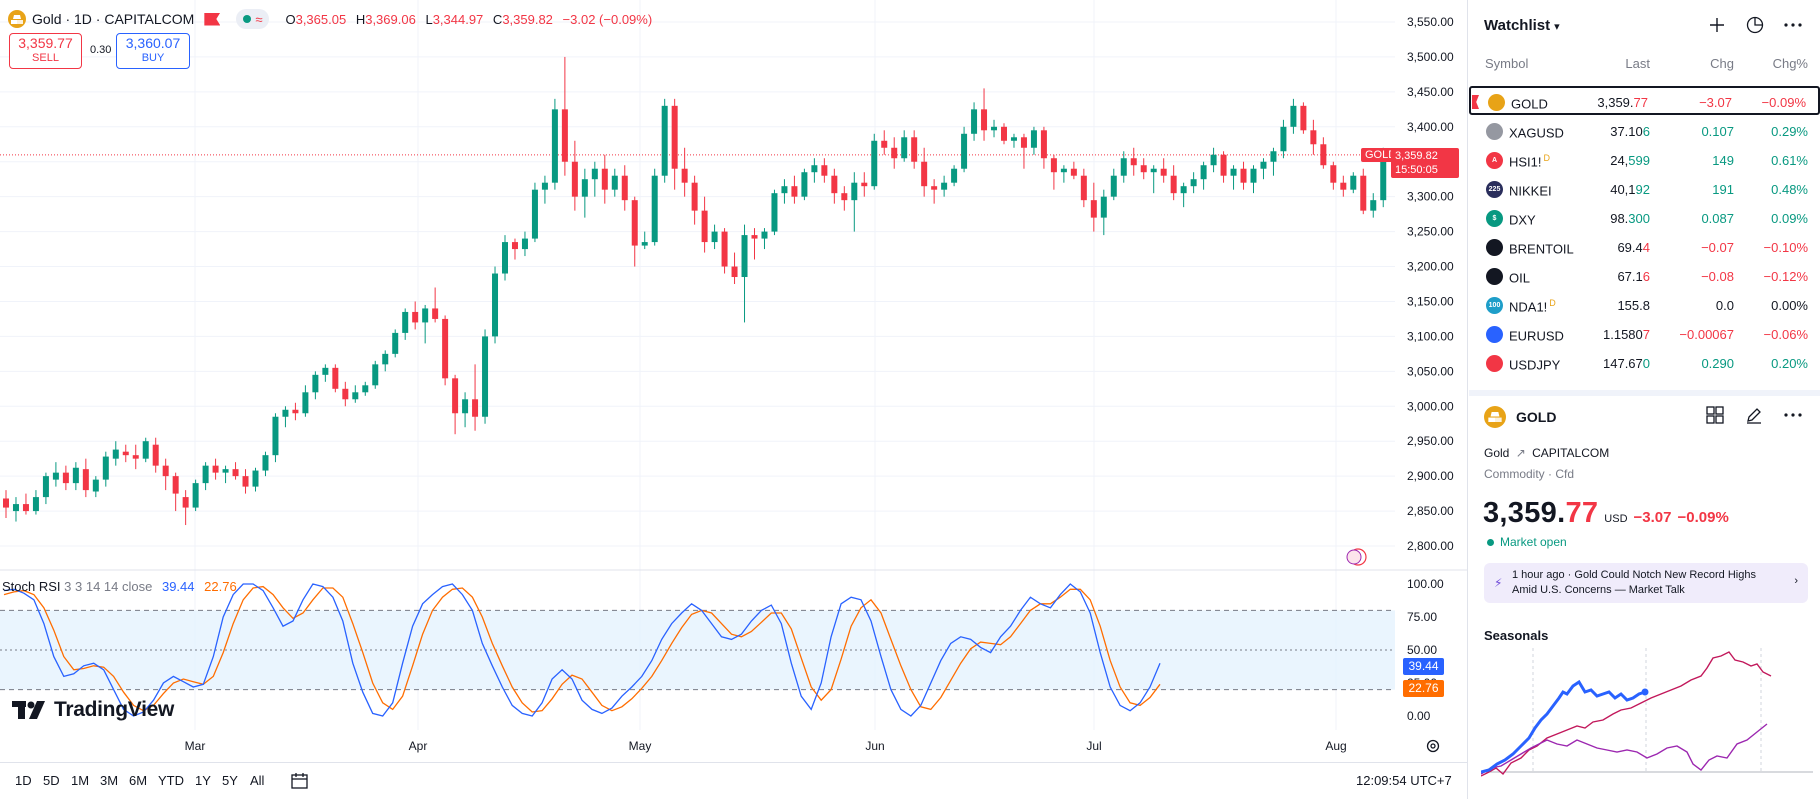  What do you see at coordinates (1715, 102) in the screenshot?
I see `watchlist-chg: −3.07` at bounding box center [1715, 102].